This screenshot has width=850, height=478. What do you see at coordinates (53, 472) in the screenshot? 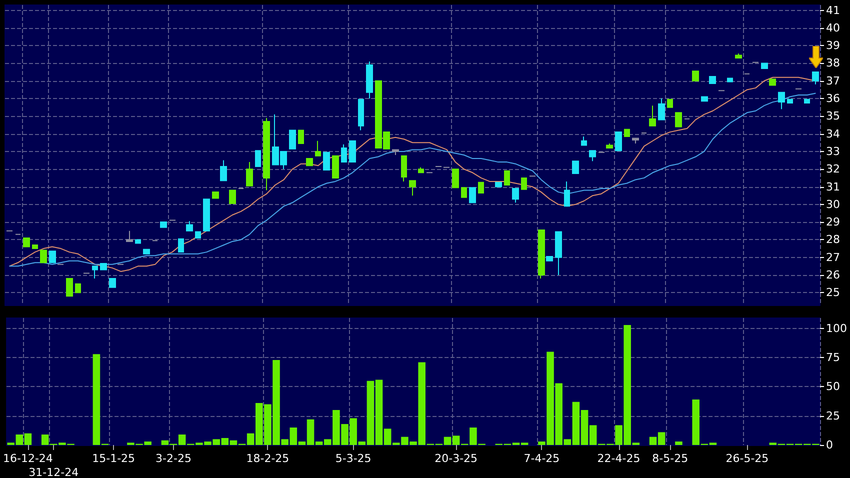
I see `x-tick-label: 31-12-24` at bounding box center [53, 472].